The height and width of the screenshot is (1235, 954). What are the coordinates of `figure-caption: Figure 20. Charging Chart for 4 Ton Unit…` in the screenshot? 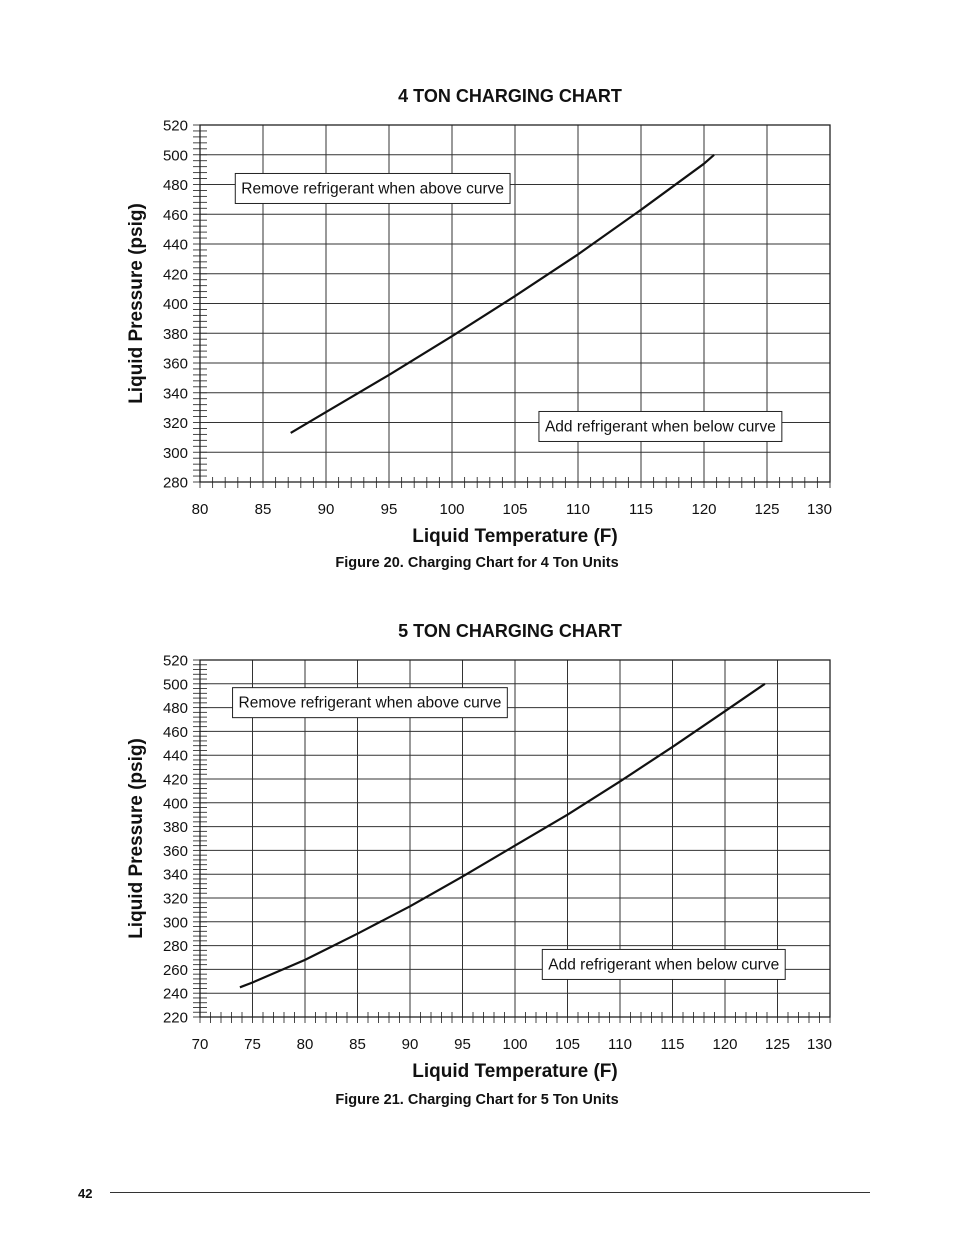 It's located at (477, 563).